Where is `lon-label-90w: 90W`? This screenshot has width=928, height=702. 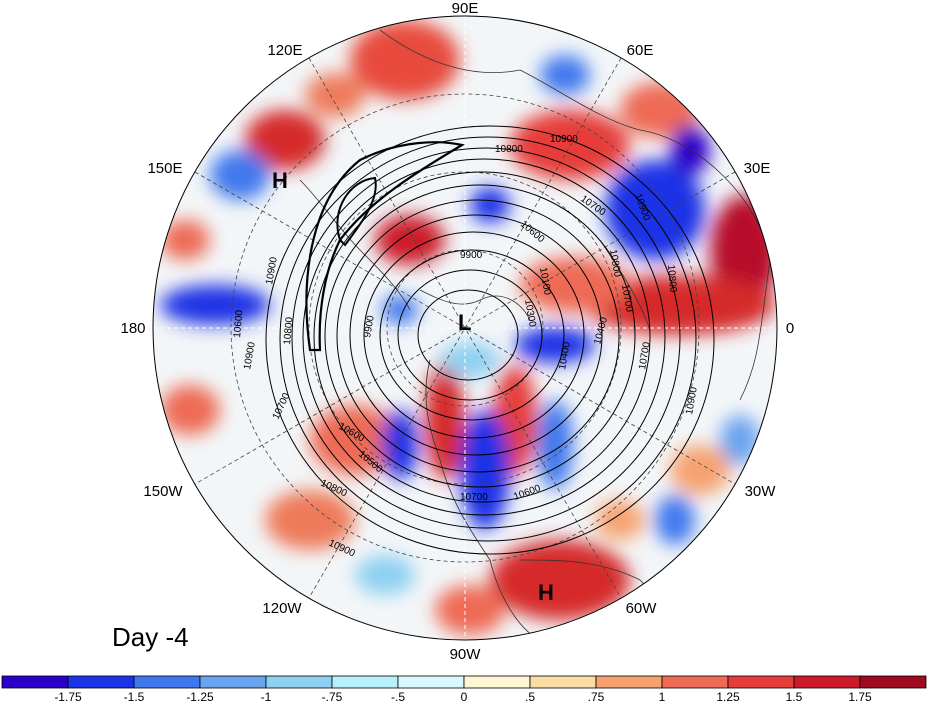
lon-label-90w: 90W is located at coordinates (466, 654).